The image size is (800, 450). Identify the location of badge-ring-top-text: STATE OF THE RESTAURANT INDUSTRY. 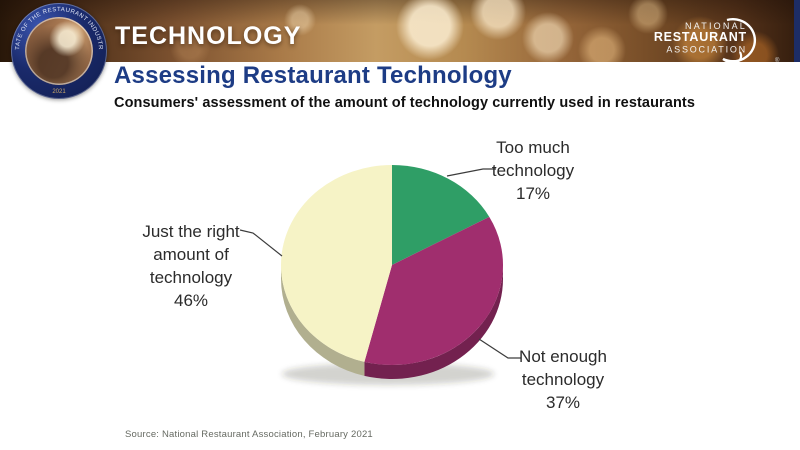
(57, 26).